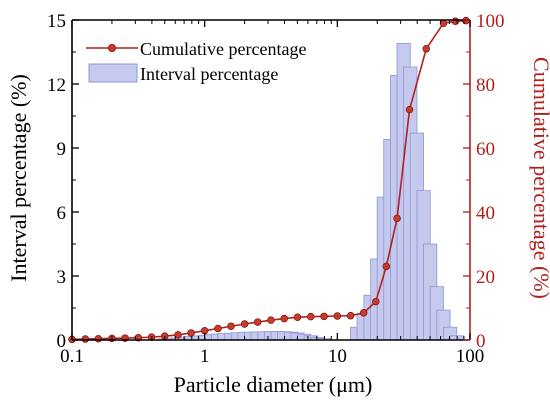  Describe the element at coordinates (485, 213) in the screenshot. I see `y-right-tick-label-2: 40` at that location.